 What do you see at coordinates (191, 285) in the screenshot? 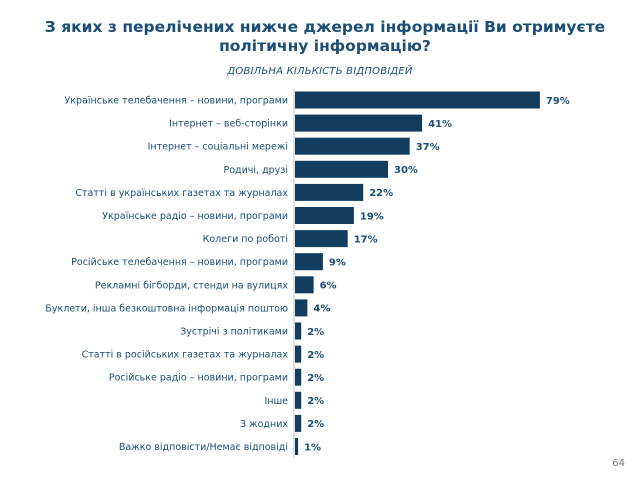
I see `category-label: Рекламні бігборди, стенди на вулицях` at bounding box center [191, 285].